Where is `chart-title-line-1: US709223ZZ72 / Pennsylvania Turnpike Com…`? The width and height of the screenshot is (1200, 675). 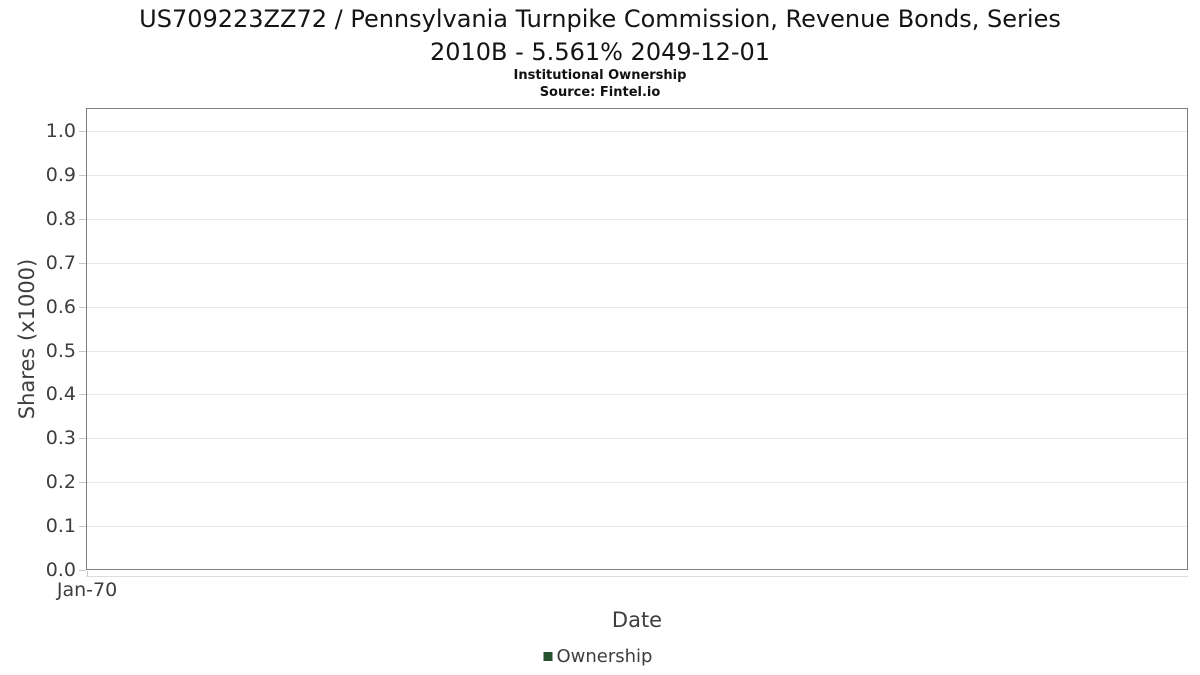 chart-title-line-1: US709223ZZ72 / Pennsylvania Turnpike Com… is located at coordinates (600, 19).